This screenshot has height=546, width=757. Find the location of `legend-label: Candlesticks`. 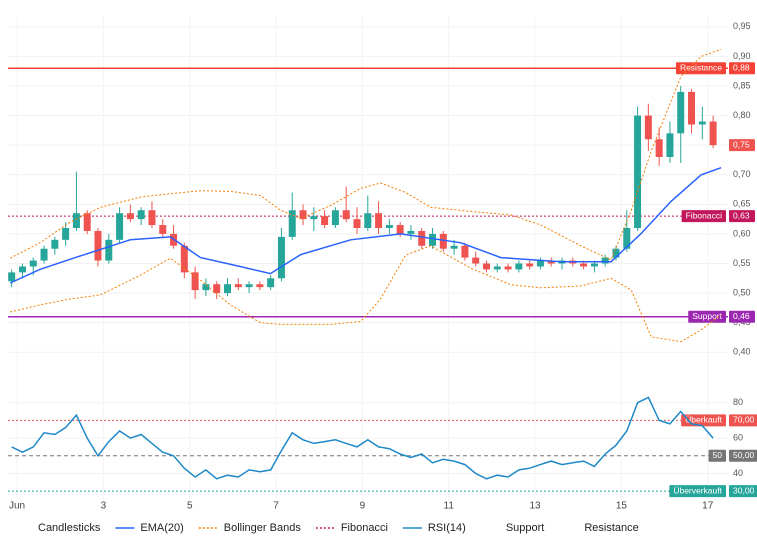

legend-label: Candlesticks is located at coordinates (69, 528).